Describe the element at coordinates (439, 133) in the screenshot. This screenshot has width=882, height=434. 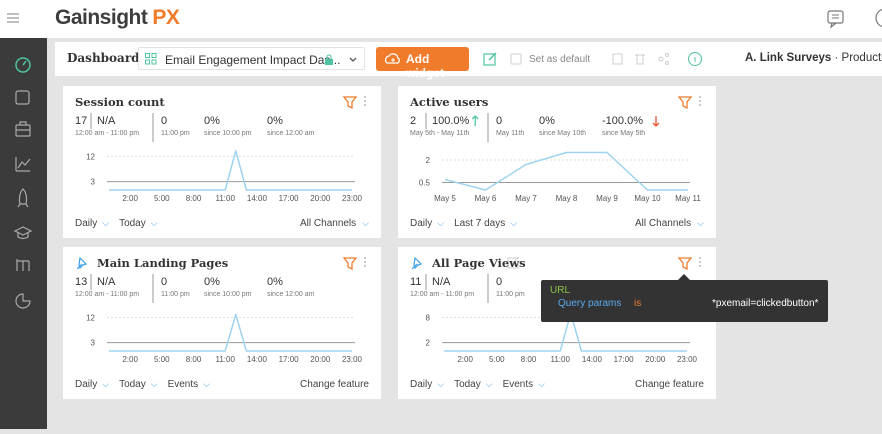
I see `stat-label: May 5th - May 11th` at that location.